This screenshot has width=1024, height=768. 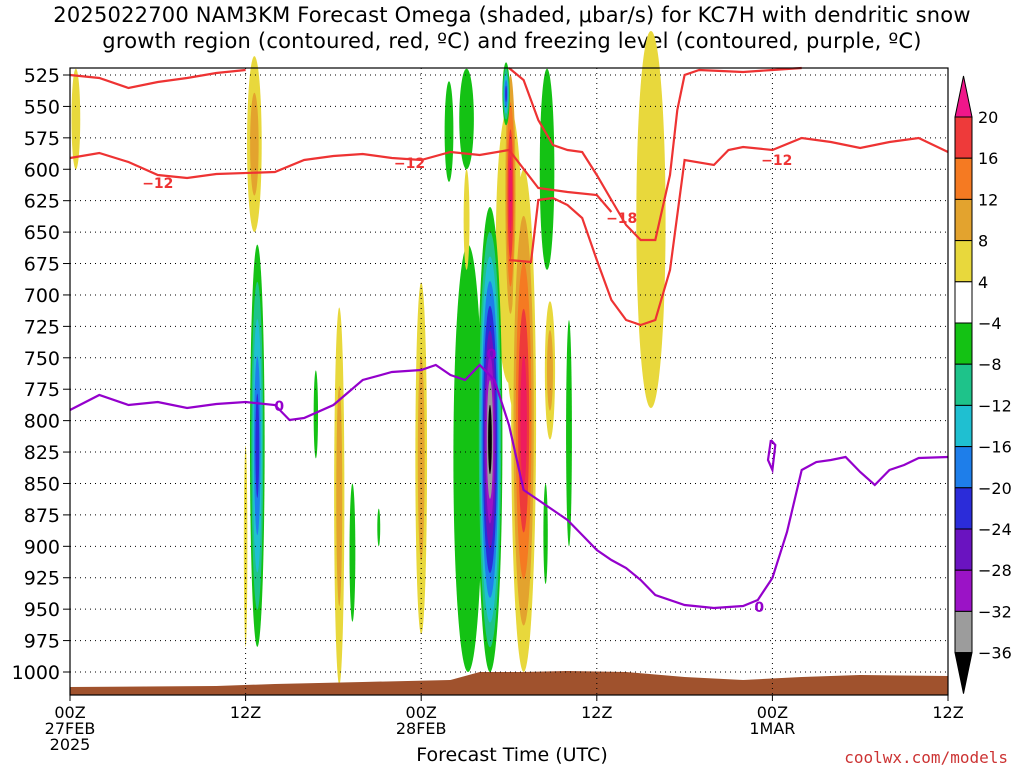 What do you see at coordinates (69, 712) in the screenshot?
I see `x-tick-label-0-0: 00Z` at bounding box center [69, 712].